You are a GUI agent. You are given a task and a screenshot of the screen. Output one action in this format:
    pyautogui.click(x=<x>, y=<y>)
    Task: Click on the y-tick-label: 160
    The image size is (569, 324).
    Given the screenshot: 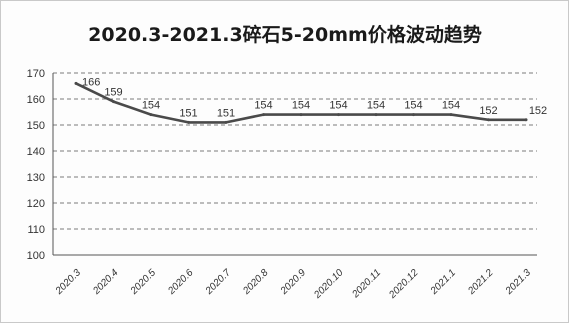 What is the action you would take?
    pyautogui.click(x=36, y=100)
    